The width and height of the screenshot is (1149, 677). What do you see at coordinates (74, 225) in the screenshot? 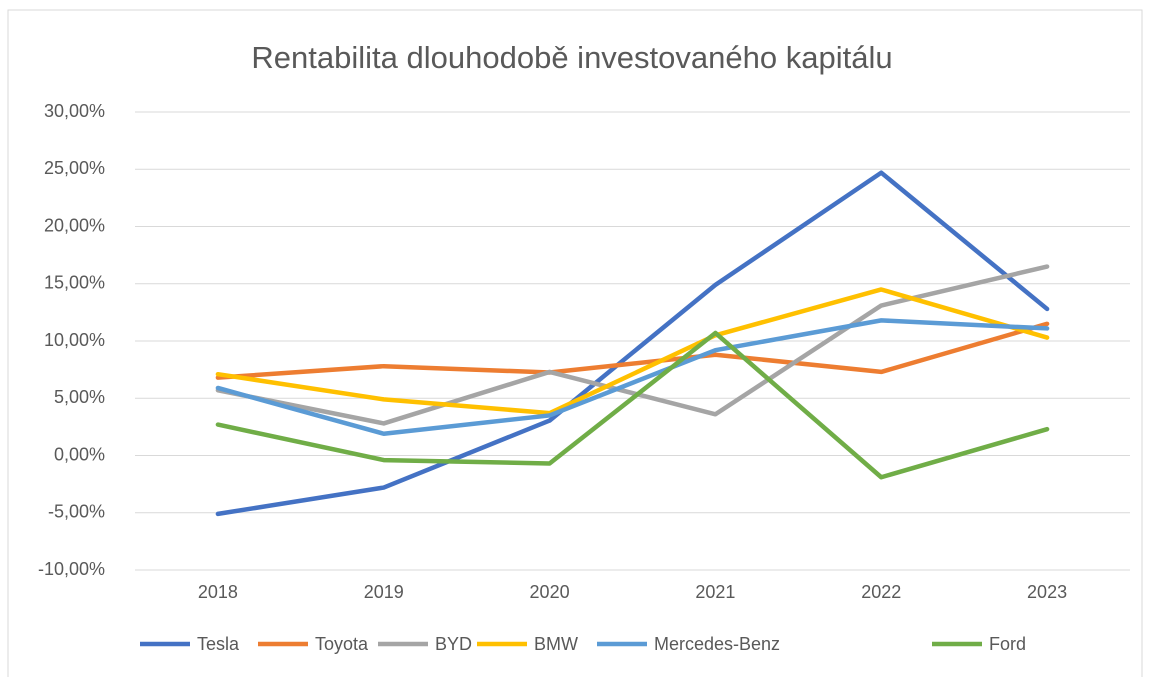
I see `y-tick-label: 20,00%` at bounding box center [74, 225].